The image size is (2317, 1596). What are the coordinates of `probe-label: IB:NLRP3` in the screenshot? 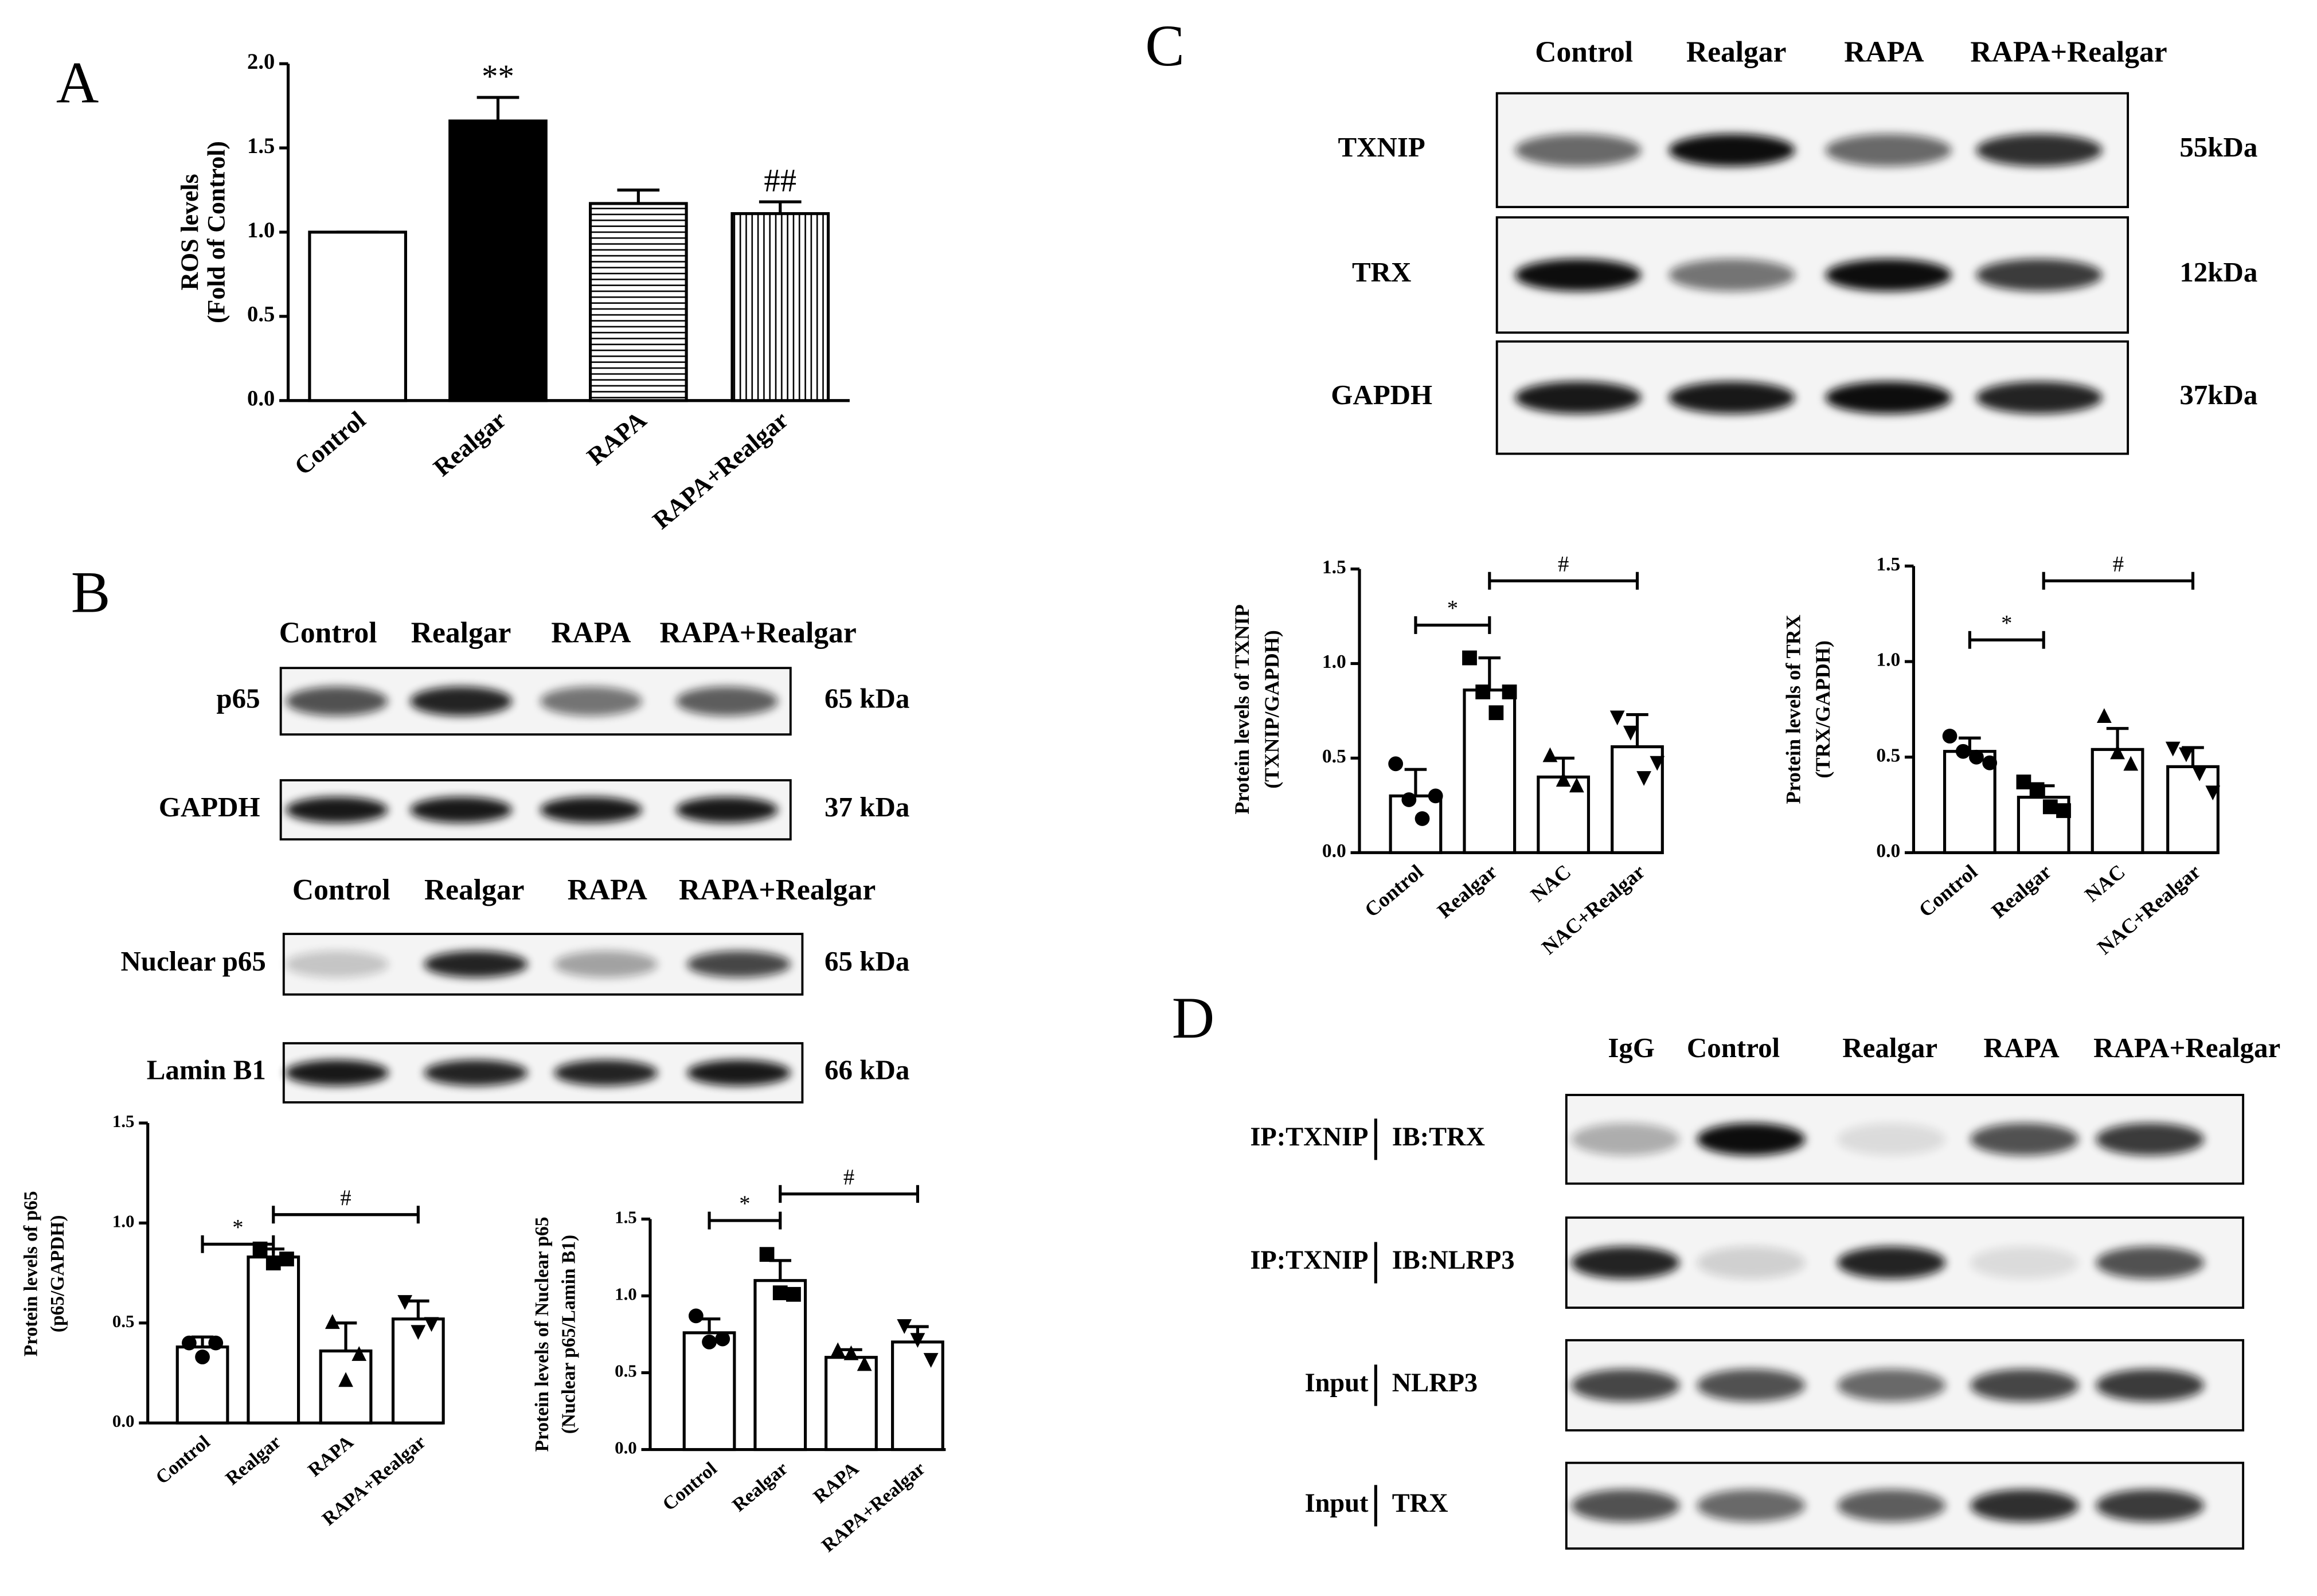 It's located at (1453, 1260).